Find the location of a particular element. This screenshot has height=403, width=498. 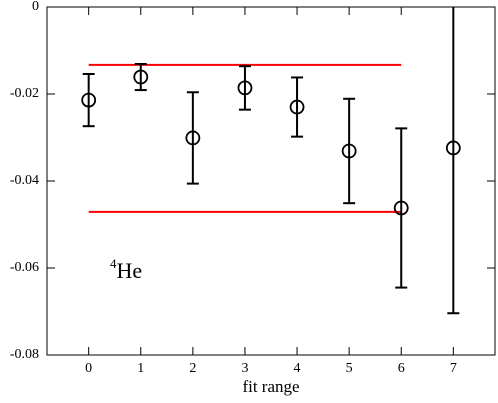

x-tick-label: 6 is located at coordinates (401, 368).